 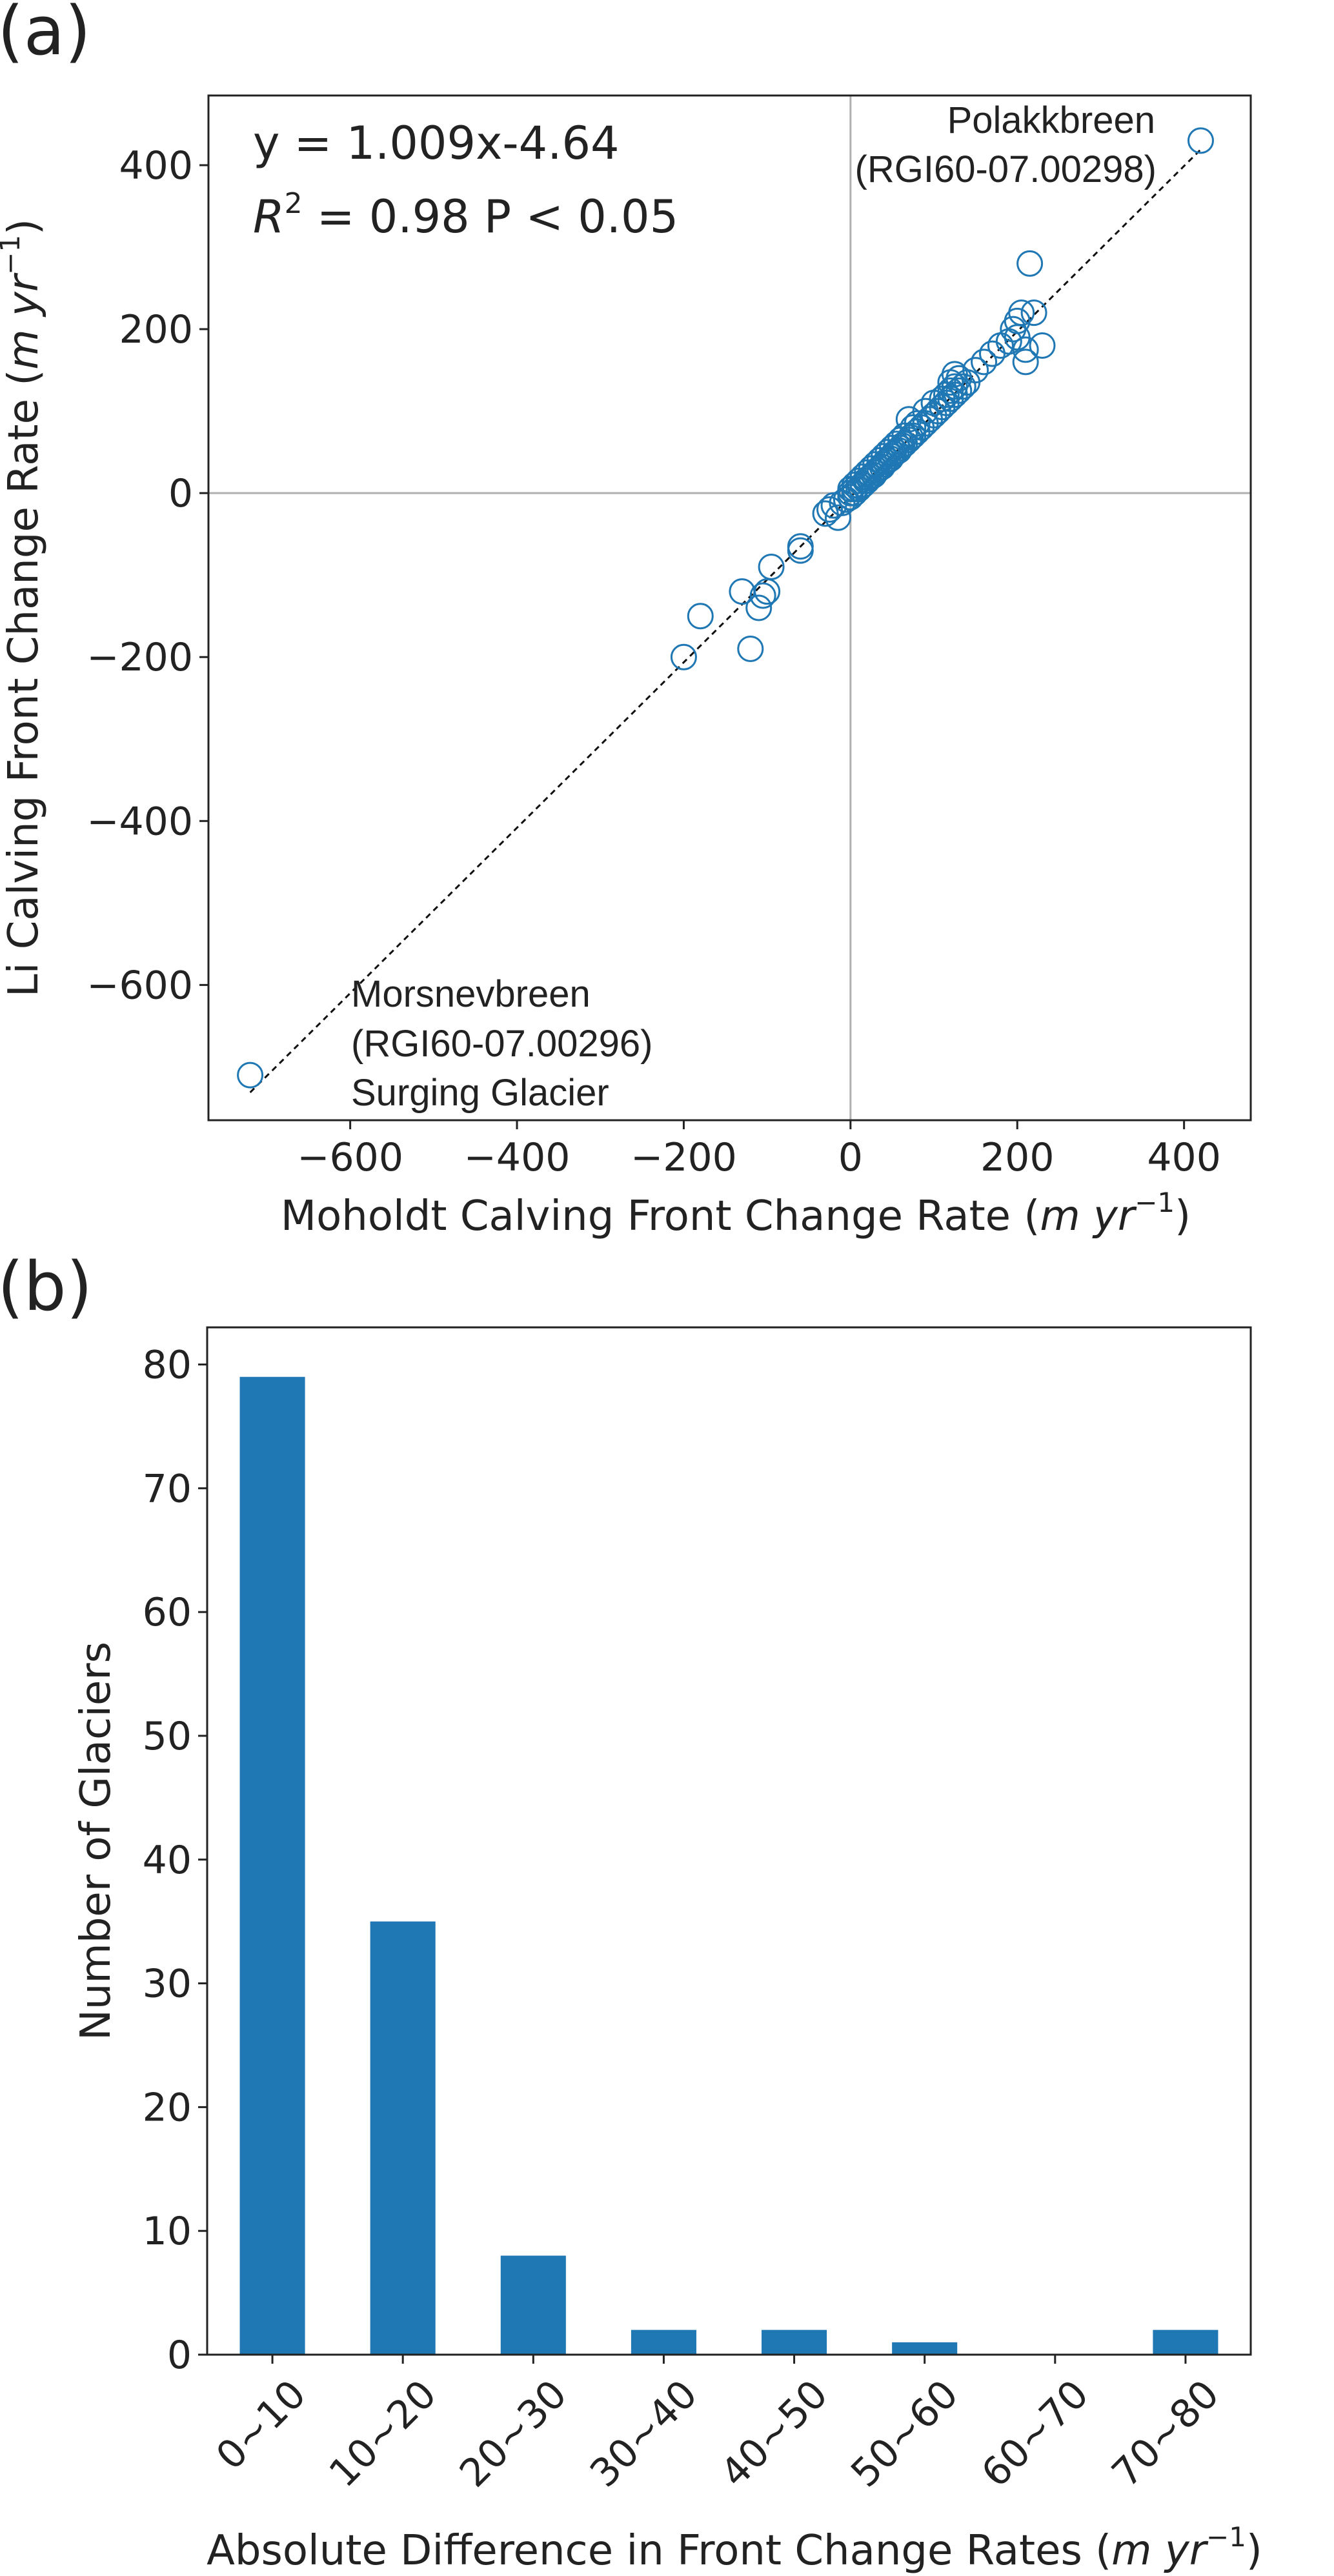 I want to click on y-tick-label: −600, so click(x=139, y=986).